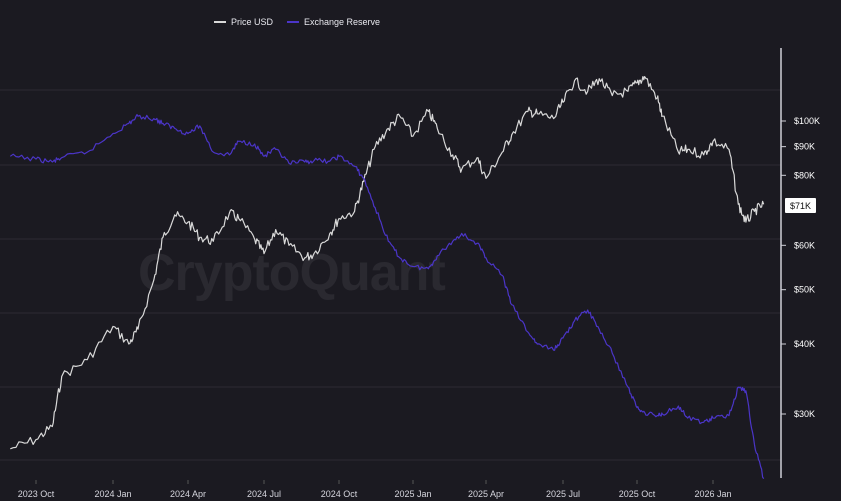 This screenshot has height=501, width=841. I want to click on y-tick-label: $30K, so click(804, 414).